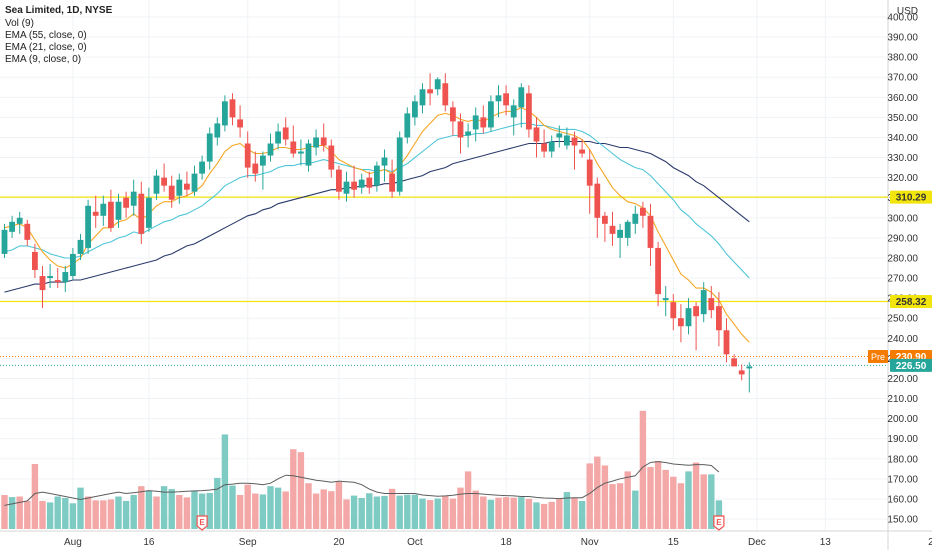 Image resolution: width=932 pixels, height=550 pixels. What do you see at coordinates (902, 499) in the screenshot?
I see `price-tick-label: 160.00` at bounding box center [902, 499].